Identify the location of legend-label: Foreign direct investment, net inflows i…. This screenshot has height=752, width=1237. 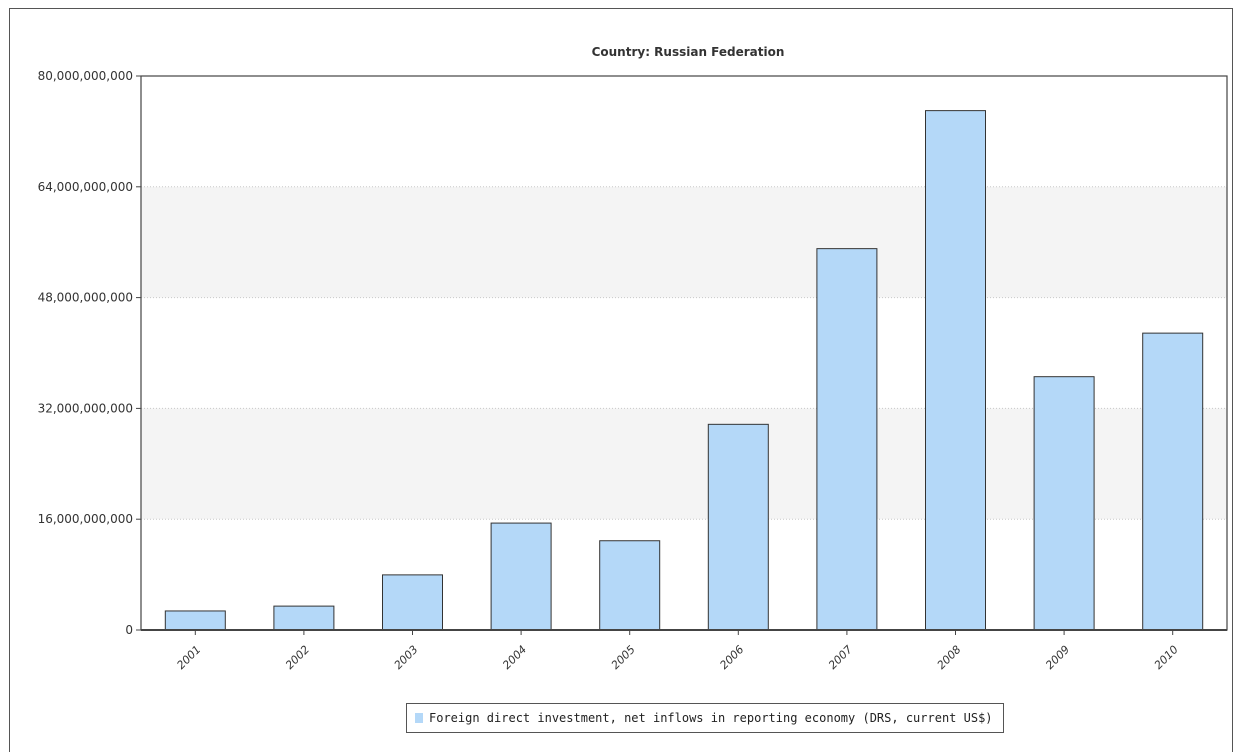
(711, 718).